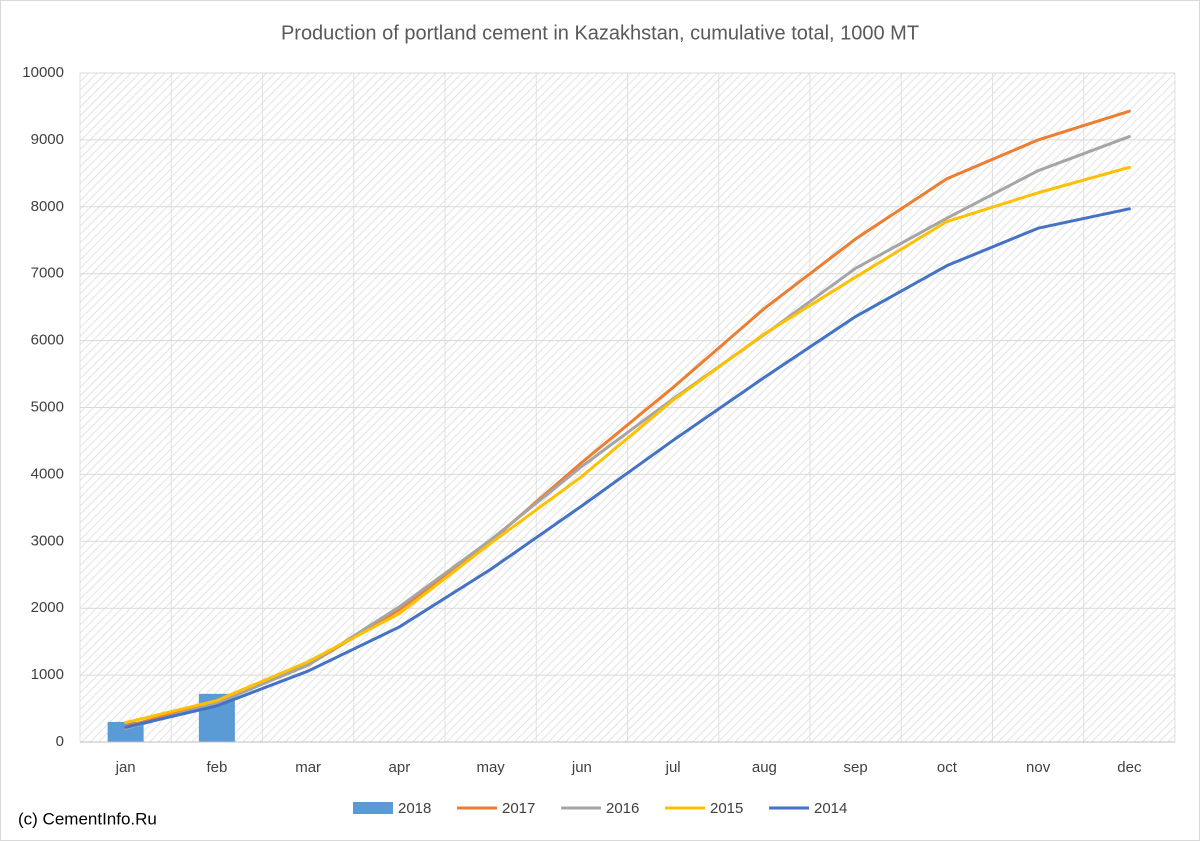 This screenshot has height=841, width=1200. I want to click on y-tick-label: 7000, so click(47, 273).